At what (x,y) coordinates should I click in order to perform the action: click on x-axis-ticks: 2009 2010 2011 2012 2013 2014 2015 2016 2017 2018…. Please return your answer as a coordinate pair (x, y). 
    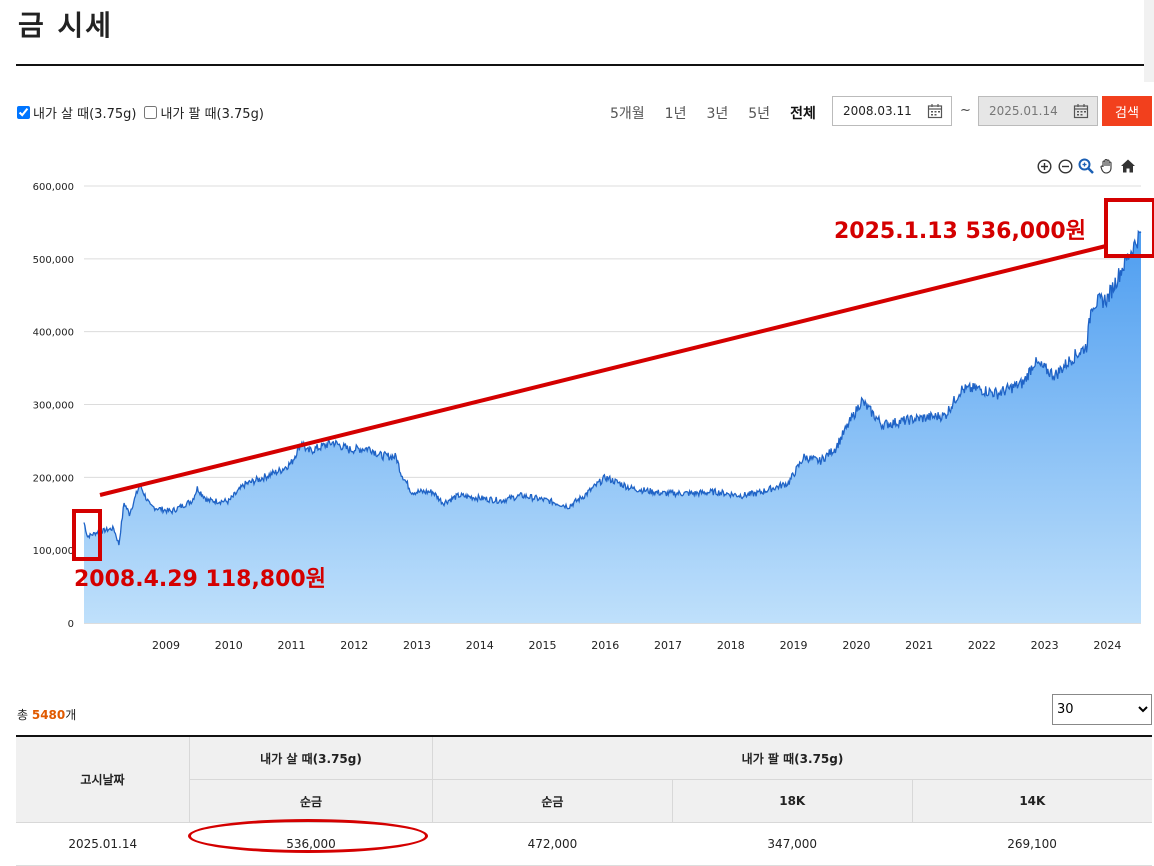
    Looking at the image, I should click on (636, 645).